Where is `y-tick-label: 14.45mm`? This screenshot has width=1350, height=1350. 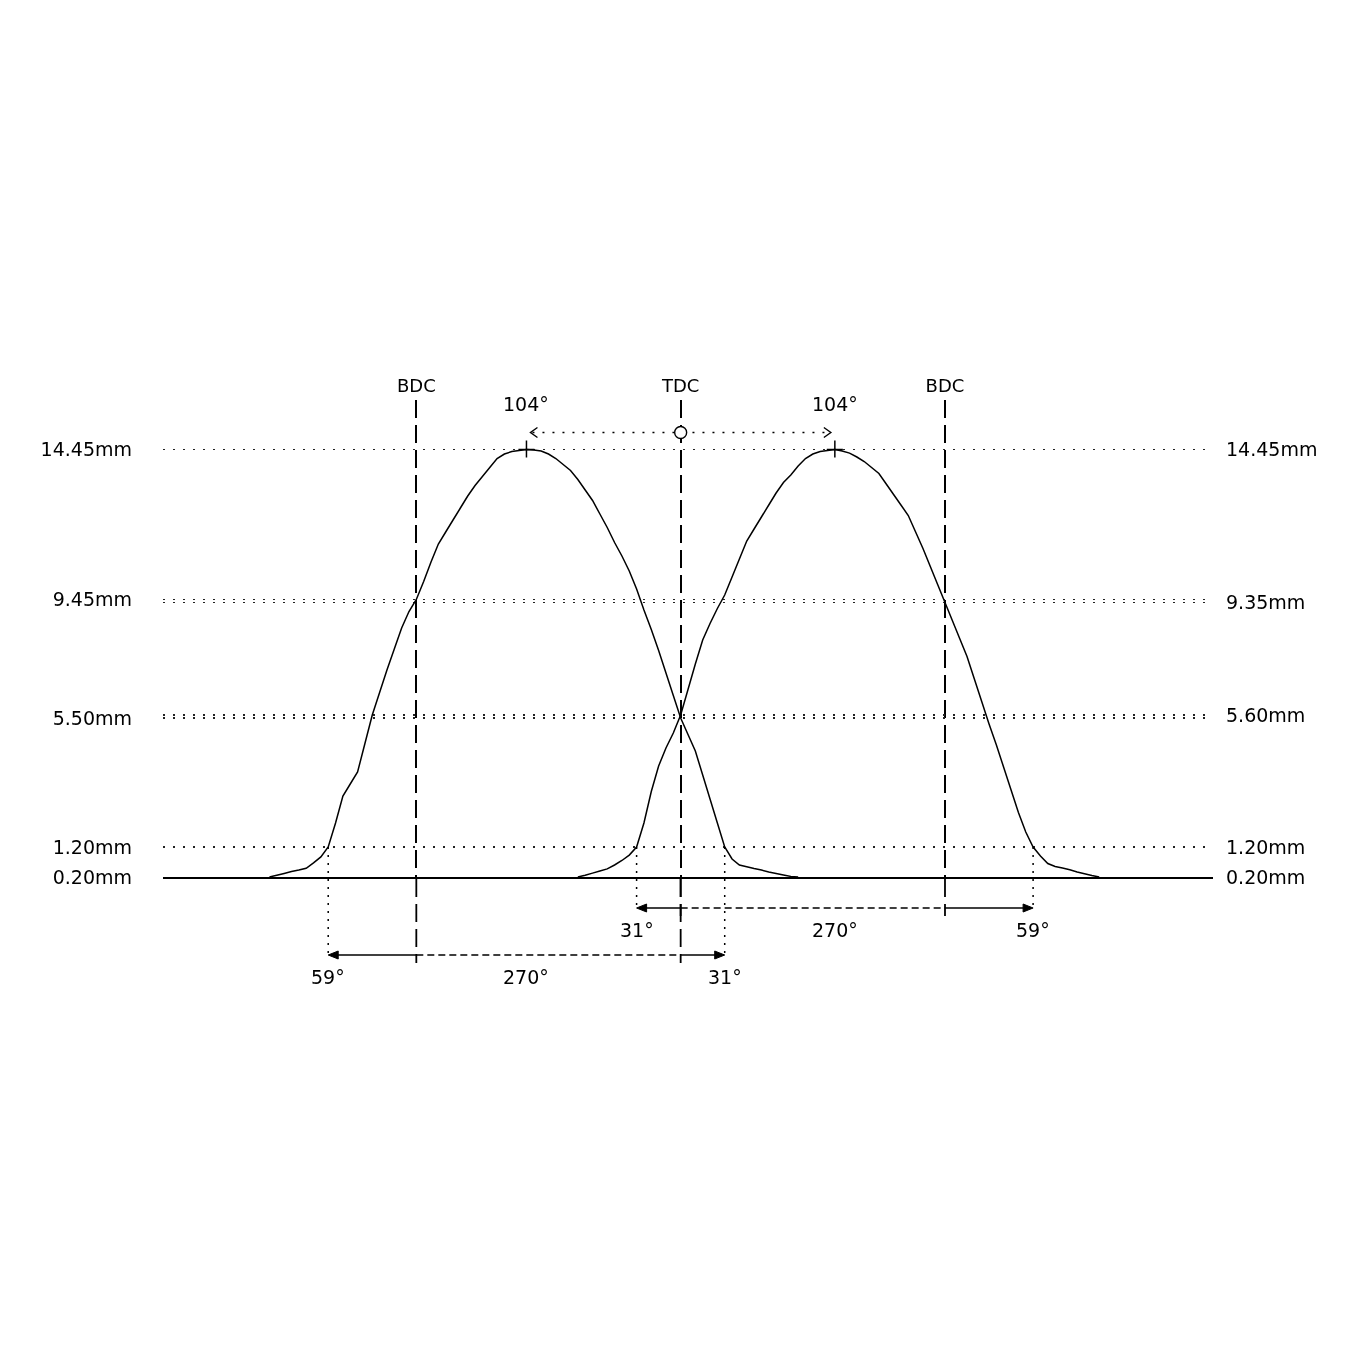 y-tick-label: 14.45mm is located at coordinates (86, 449).